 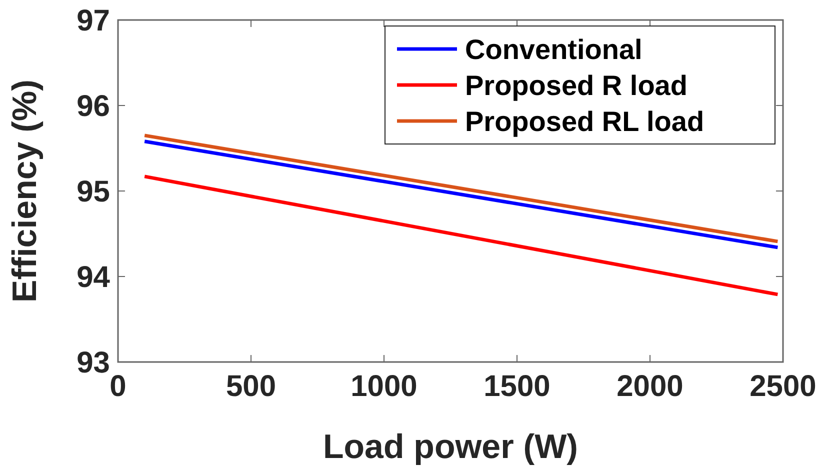 What do you see at coordinates (576, 85) in the screenshot?
I see `legend-label: Proposed R load` at bounding box center [576, 85].